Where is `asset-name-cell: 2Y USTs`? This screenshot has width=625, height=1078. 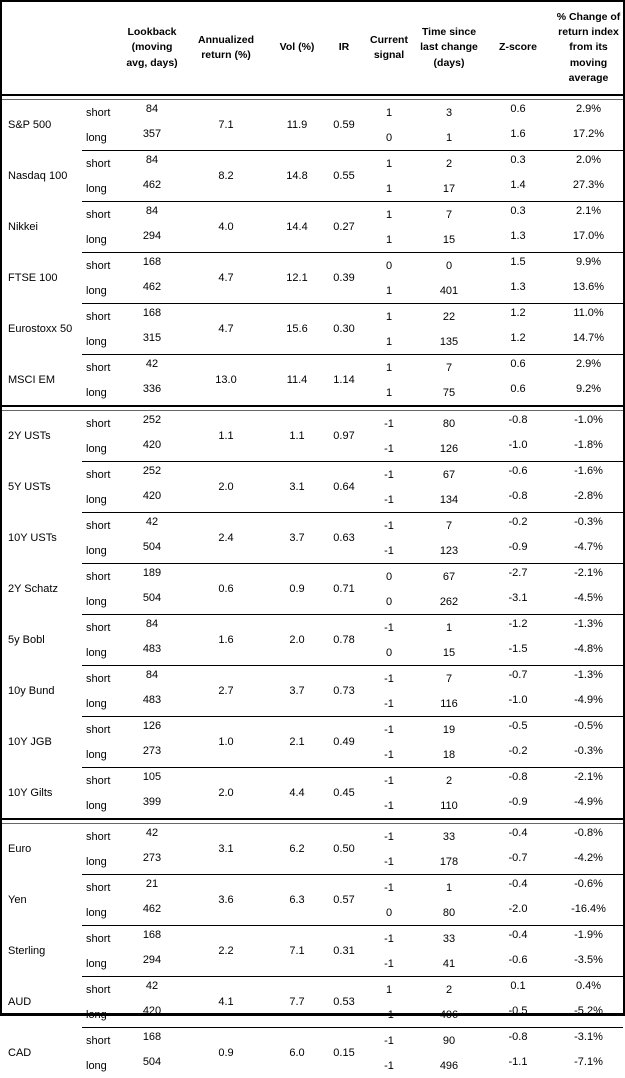 asset-name-cell: 2Y USTs is located at coordinates (29, 436).